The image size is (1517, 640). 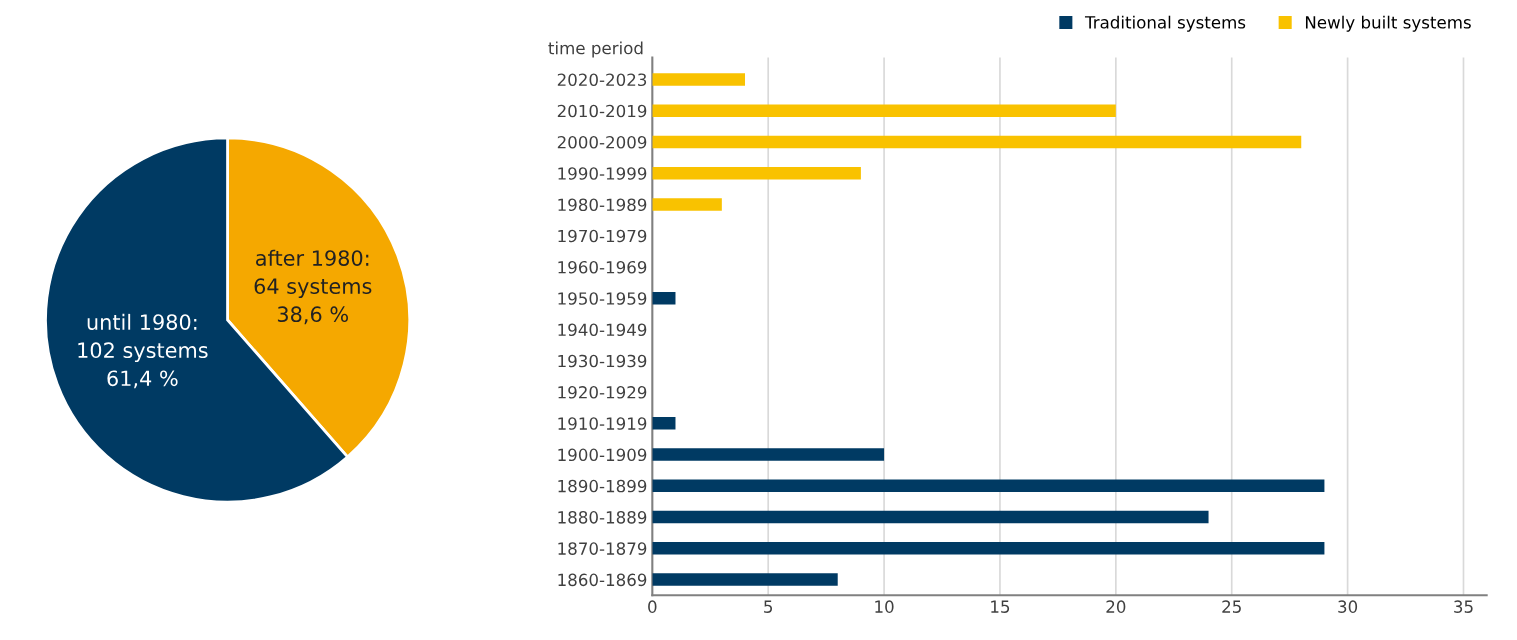 I want to click on y-tick-label: 1880-1889, so click(x=602, y=517).